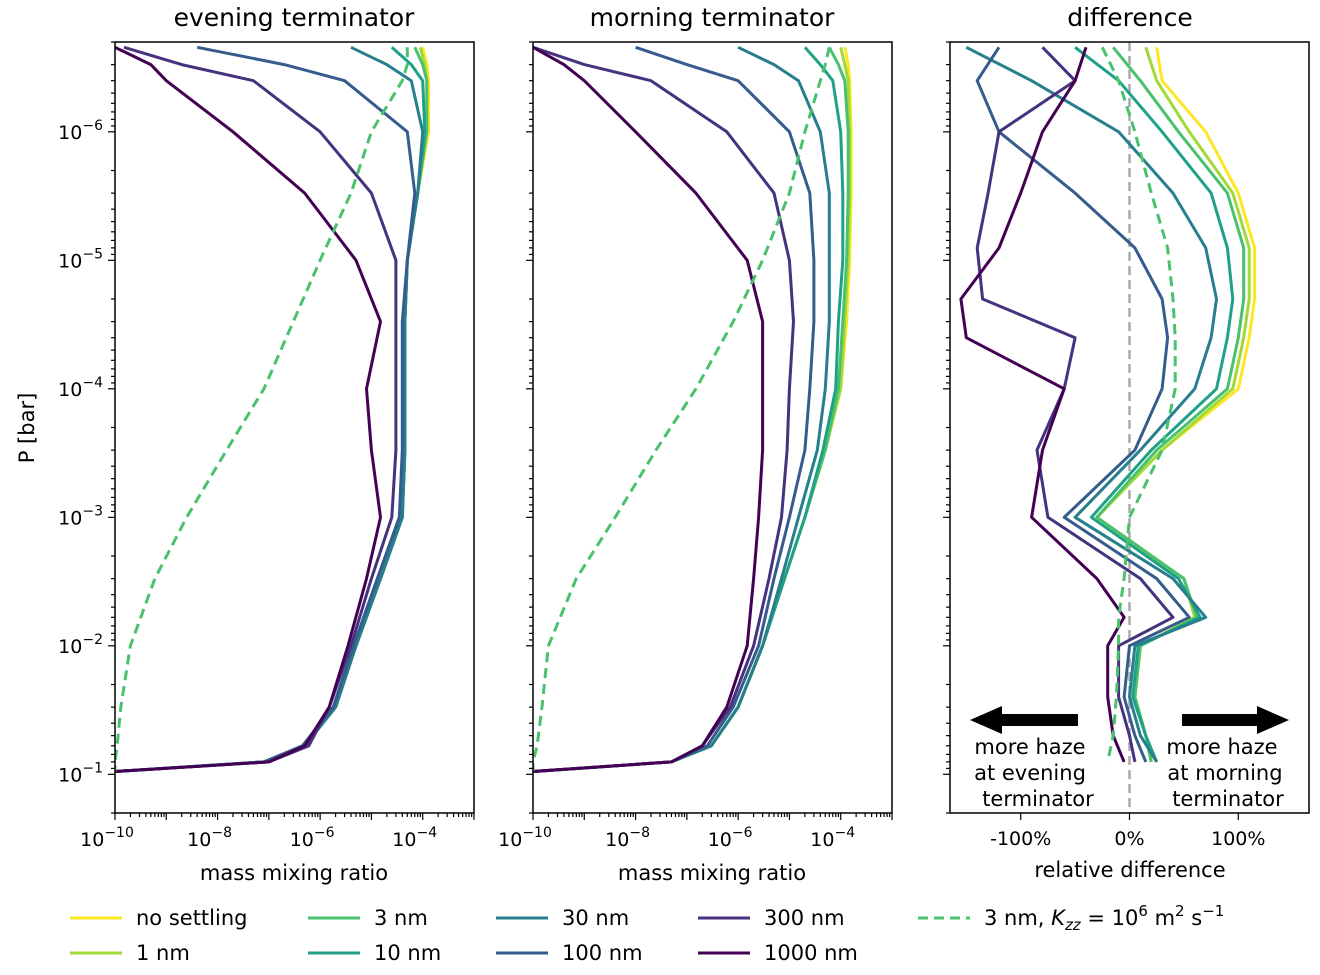 This screenshot has height=975, width=1320. What do you see at coordinates (80, 516) in the screenshot?
I see `y-tick-label: 10⁻³` at bounding box center [80, 516].